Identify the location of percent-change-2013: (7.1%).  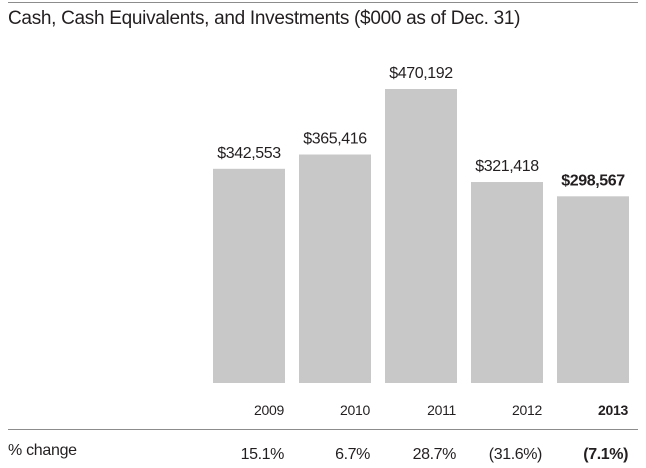
(605, 454).